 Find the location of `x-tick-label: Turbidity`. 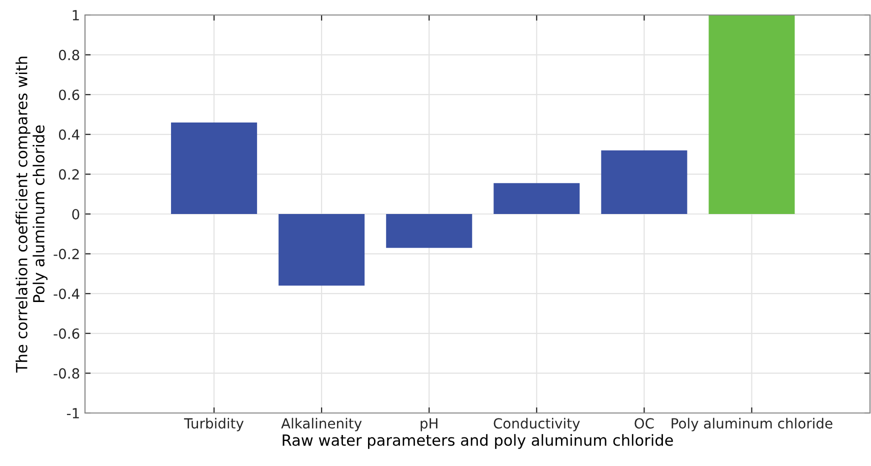

x-tick-label: Turbidity is located at coordinates (214, 425).